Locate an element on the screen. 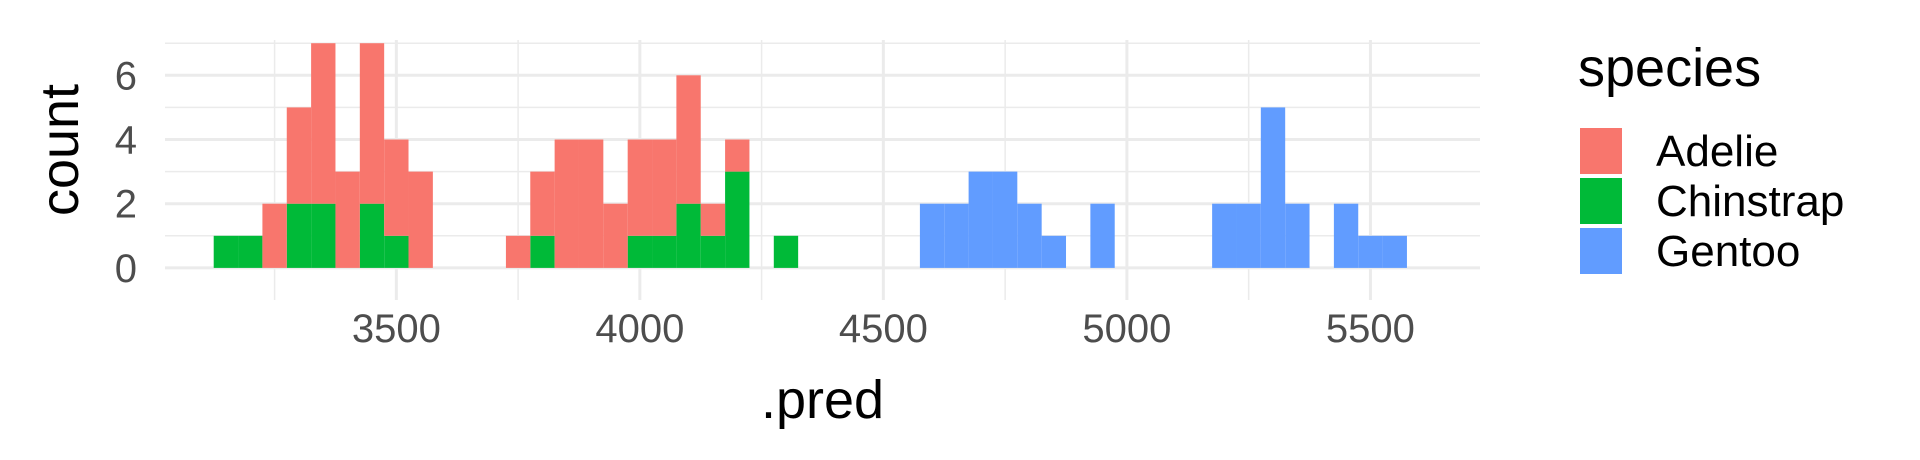 This screenshot has width=1920, height=460. y-tick-label-4: 4 is located at coordinates (126, 141).